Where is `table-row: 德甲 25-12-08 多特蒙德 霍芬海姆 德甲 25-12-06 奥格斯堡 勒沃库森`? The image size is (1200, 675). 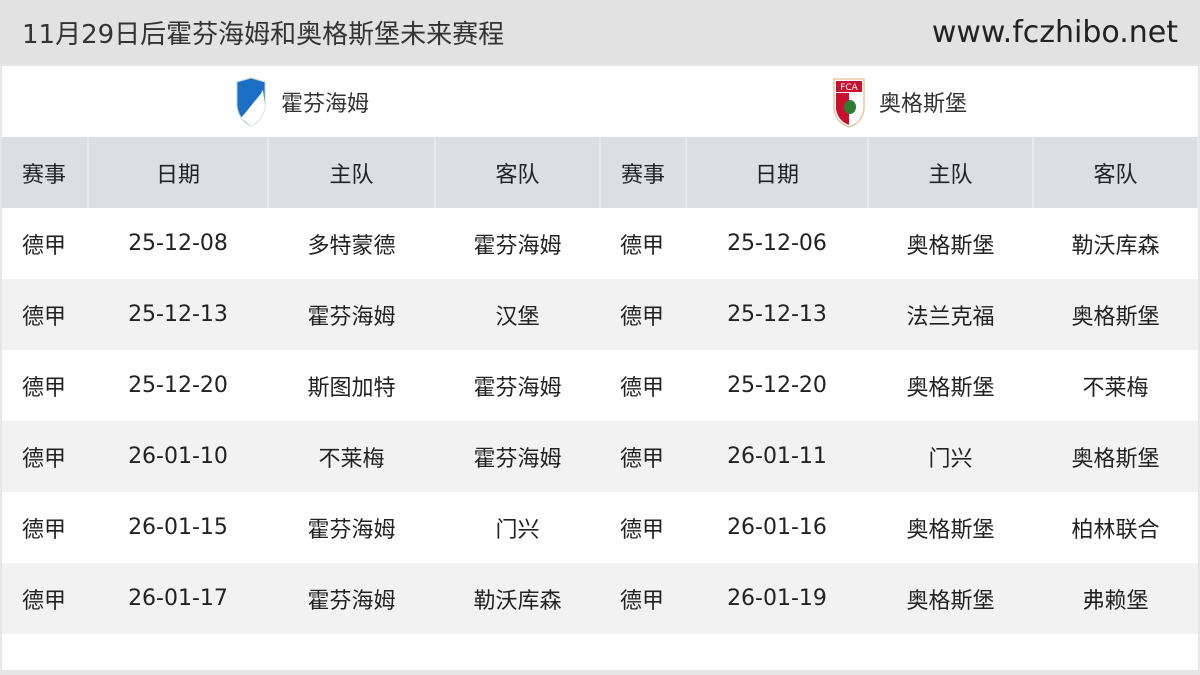 table-row: 德甲 25-12-08 多特蒙德 霍芬海姆 德甲 25-12-06 奥格斯堡 勒沃库森 is located at coordinates (600, 243).